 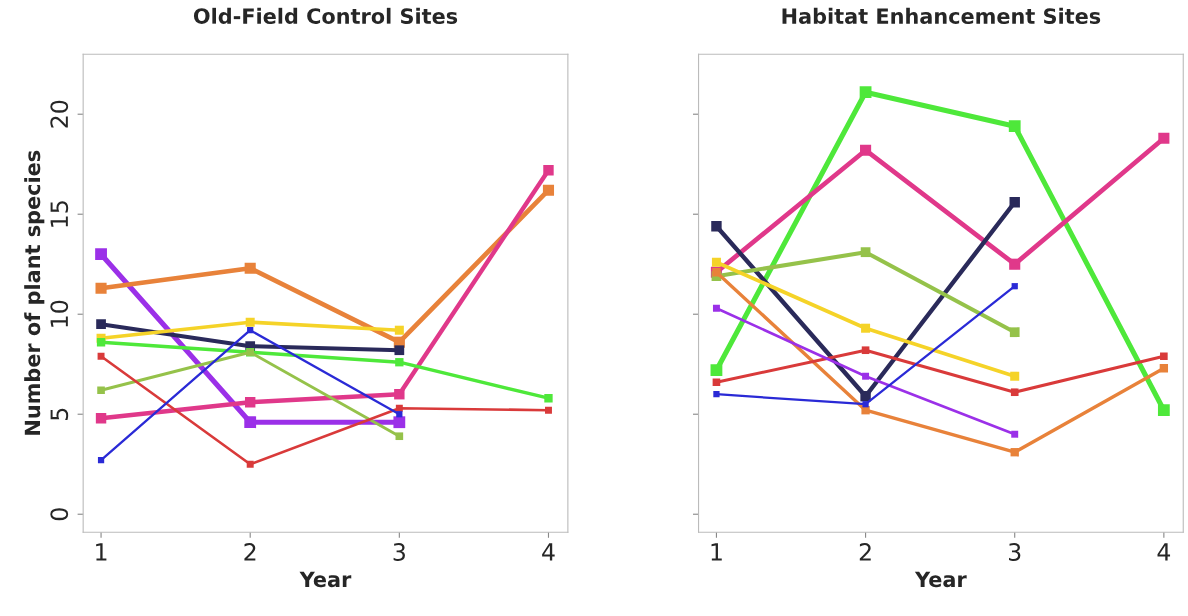 I want to click on y-tick-label: 10, so click(x=59, y=313).